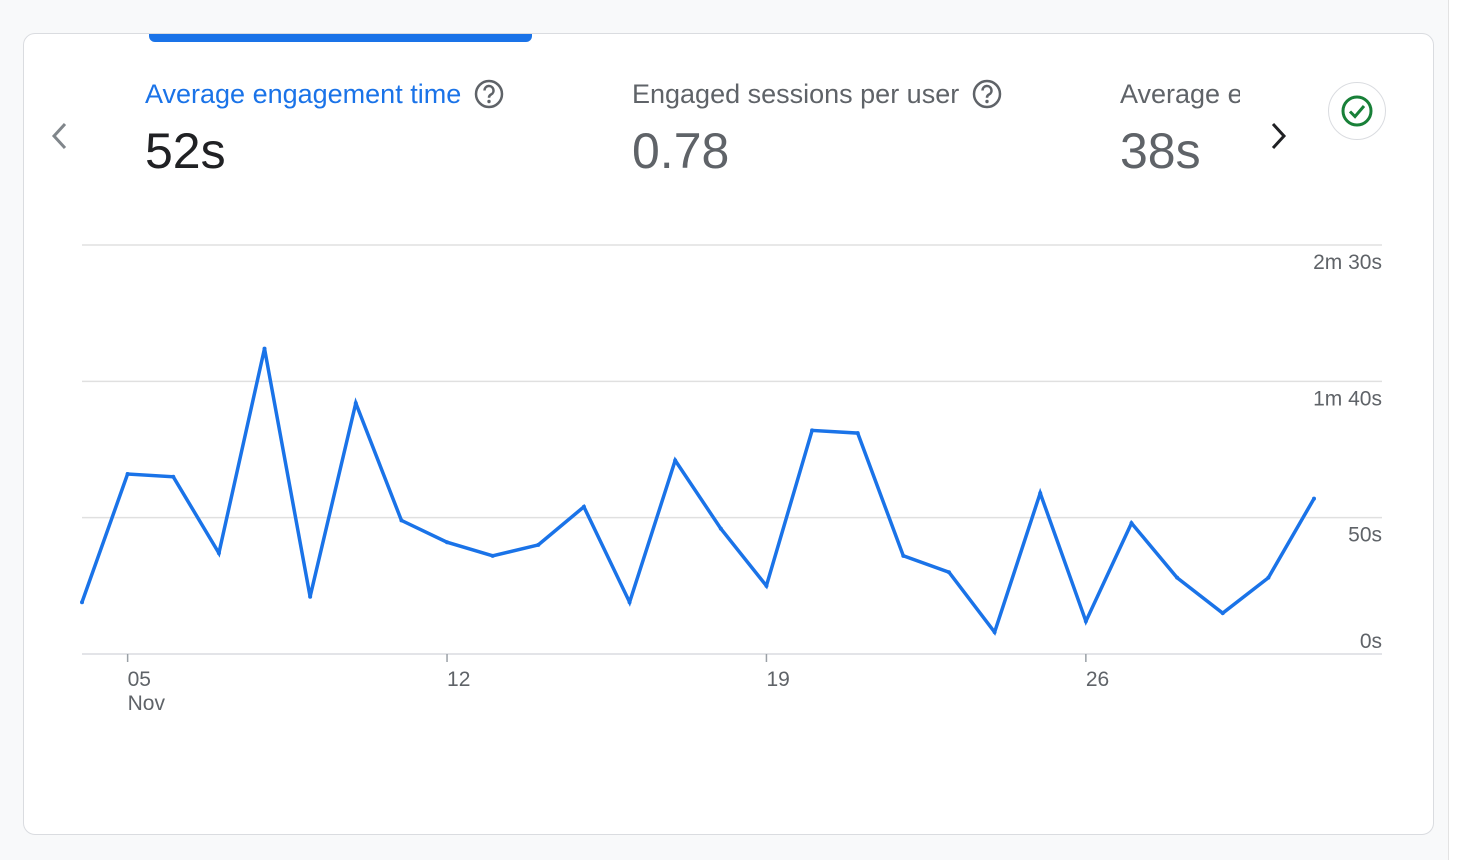 Image resolution: width=1464 pixels, height=860 pixels. I want to click on check-circle-icon, so click(1357, 111).